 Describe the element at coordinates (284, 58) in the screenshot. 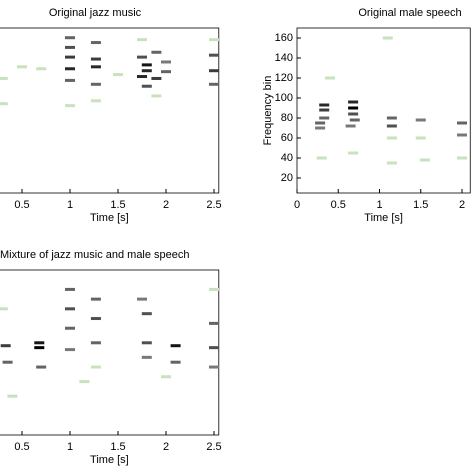

I see `y-tick-label: 140` at that location.